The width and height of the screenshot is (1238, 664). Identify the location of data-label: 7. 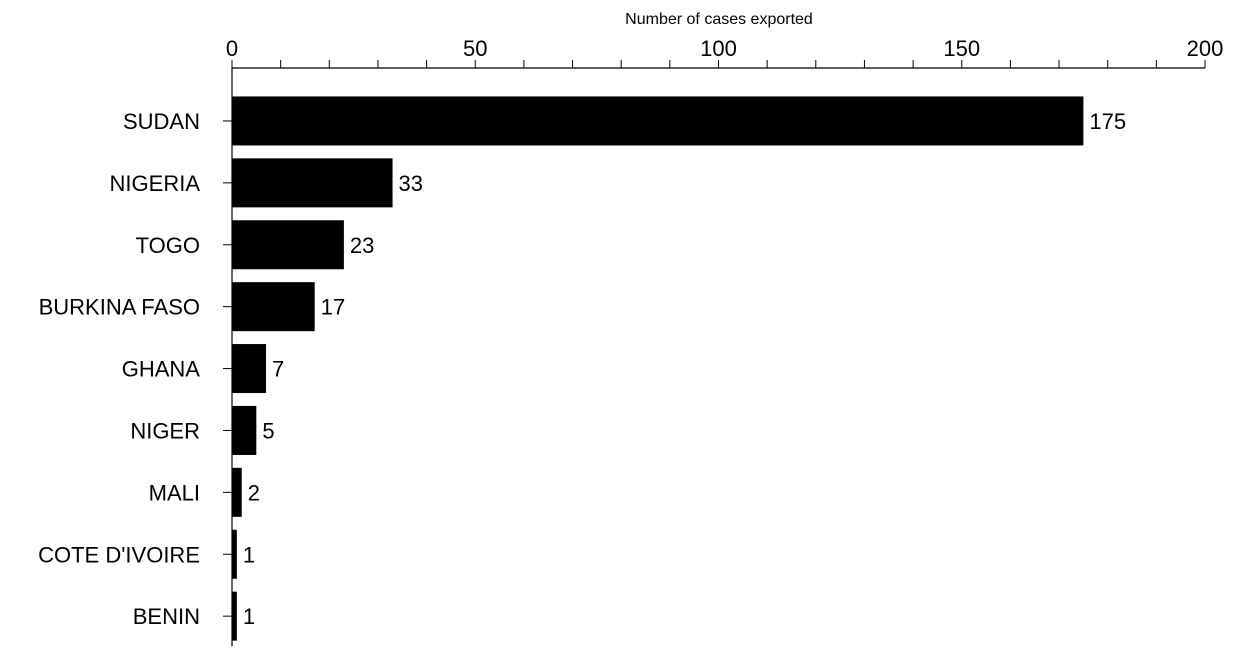
(278, 369).